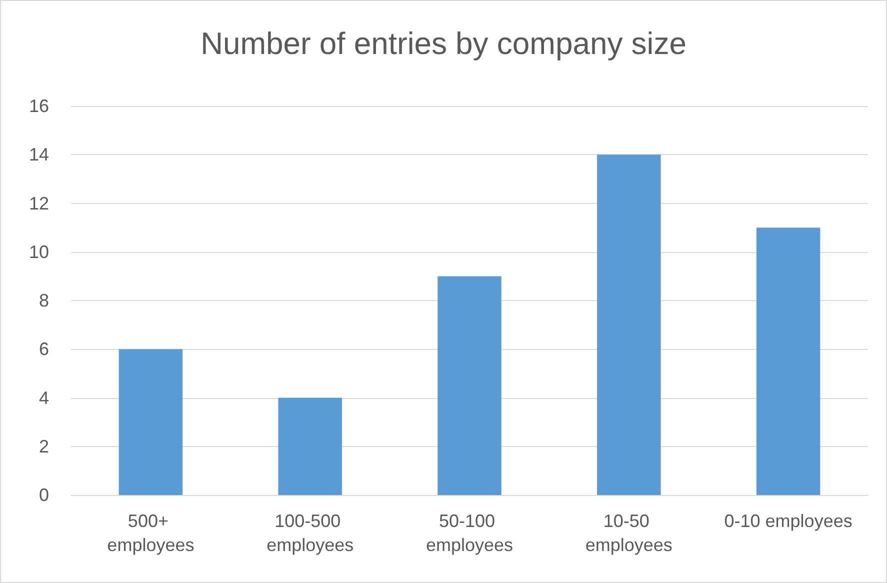 The width and height of the screenshot is (887, 583). Describe the element at coordinates (43, 398) in the screenshot. I see `y-tick-label: 4` at that location.